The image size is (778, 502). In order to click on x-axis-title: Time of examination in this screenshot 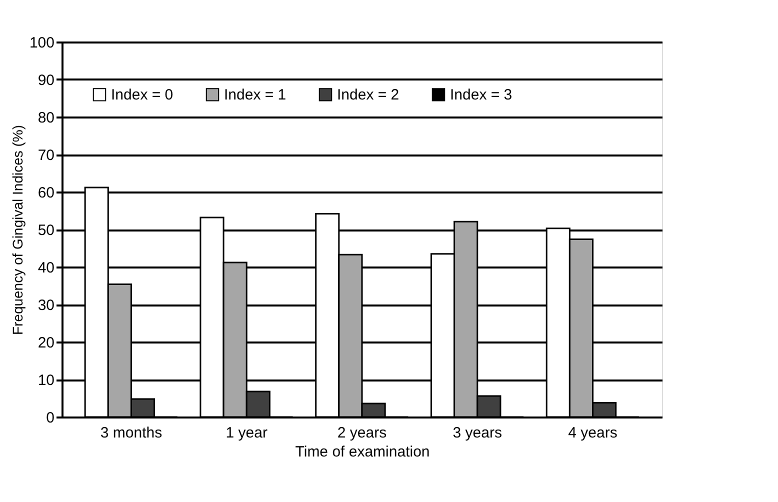, I will do `click(362, 452)`.